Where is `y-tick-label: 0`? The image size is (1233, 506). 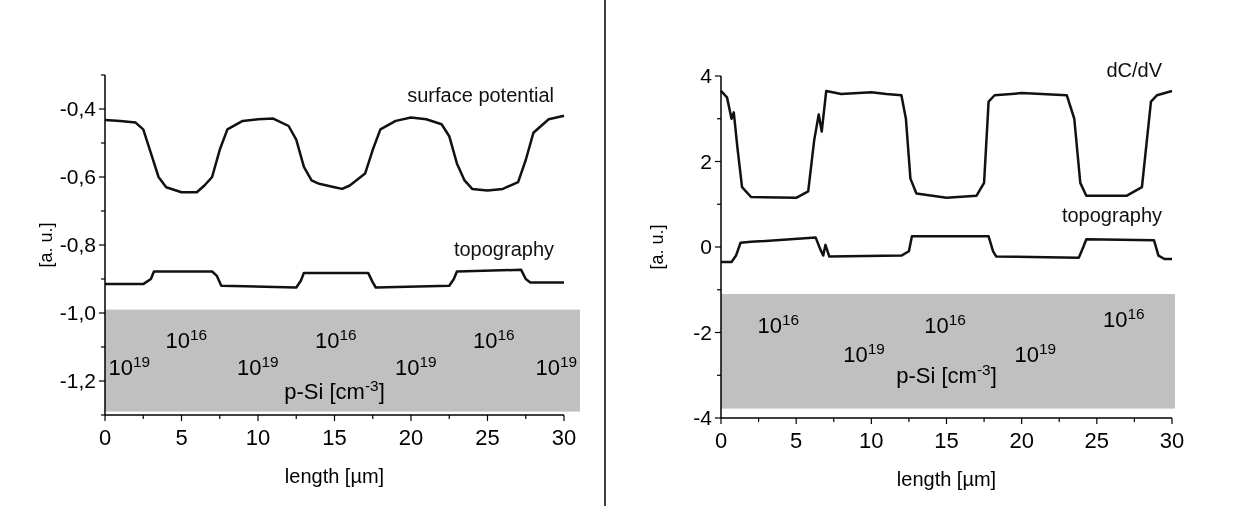
y-tick-label: 0 is located at coordinates (706, 247).